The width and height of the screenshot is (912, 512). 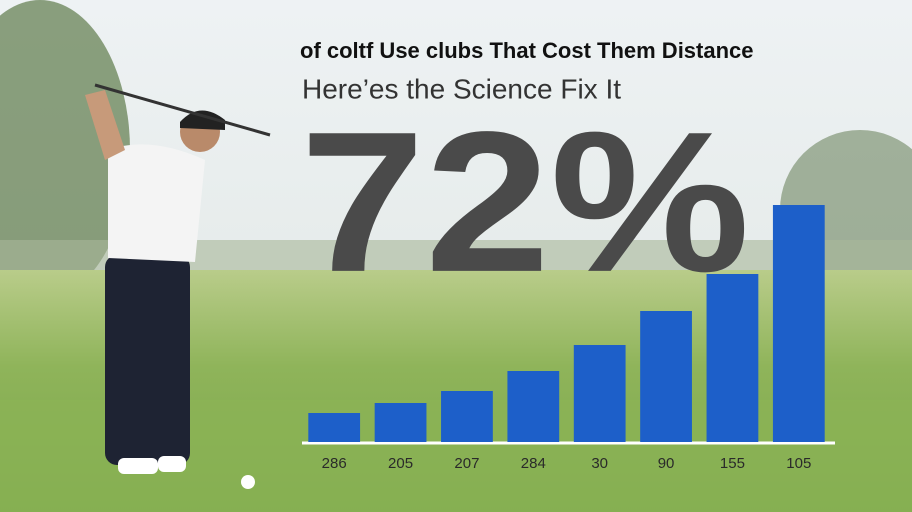 I want to click on x-tick-label: 205, so click(x=400, y=463).